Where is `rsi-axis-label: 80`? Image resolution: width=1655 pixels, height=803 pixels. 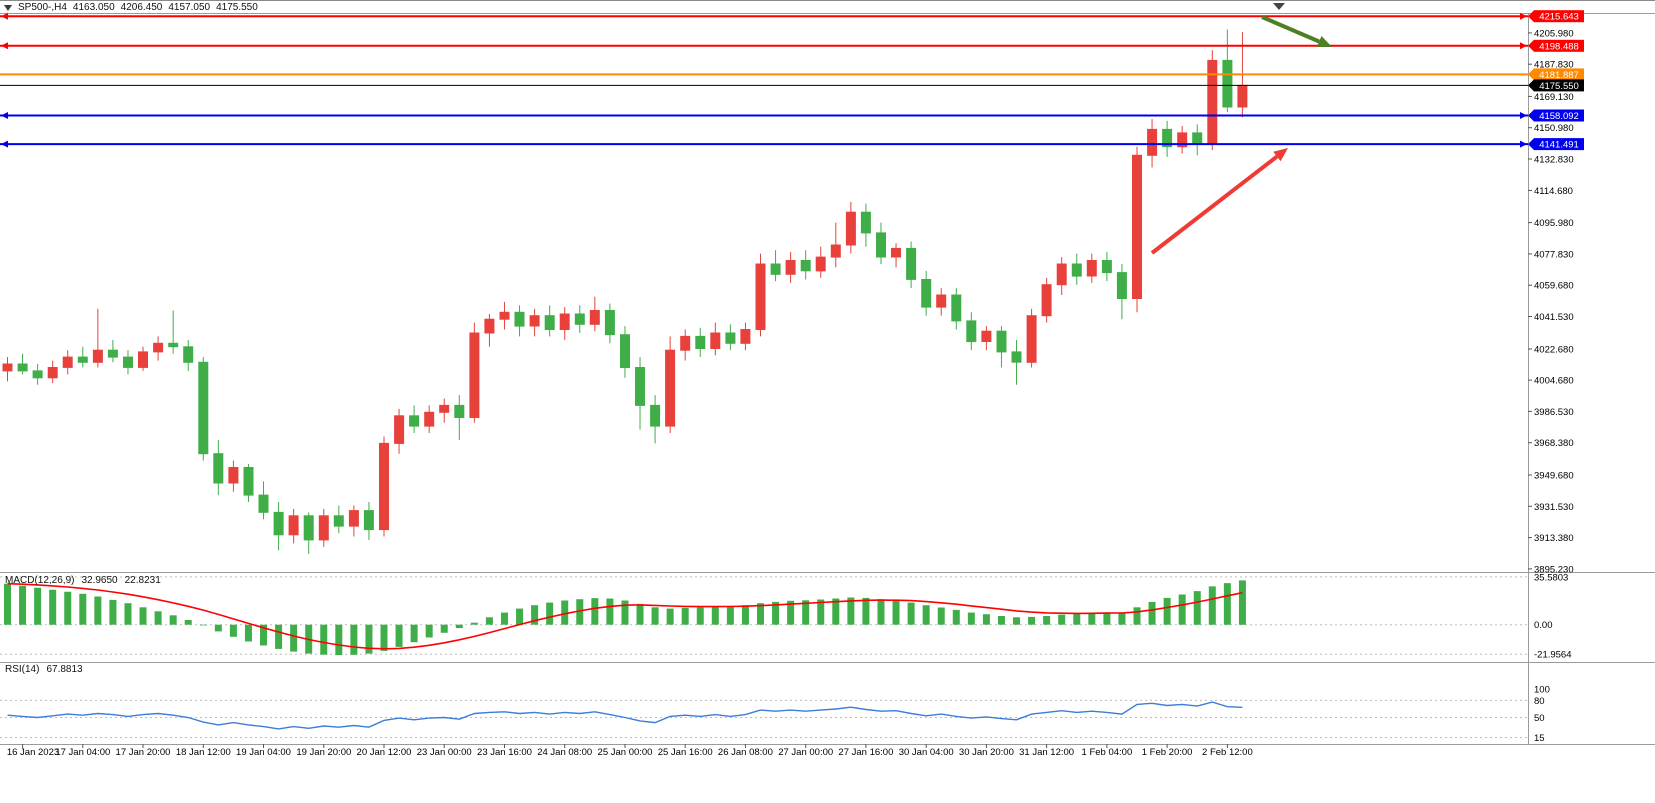 rsi-axis-label: 80 is located at coordinates (1539, 701).